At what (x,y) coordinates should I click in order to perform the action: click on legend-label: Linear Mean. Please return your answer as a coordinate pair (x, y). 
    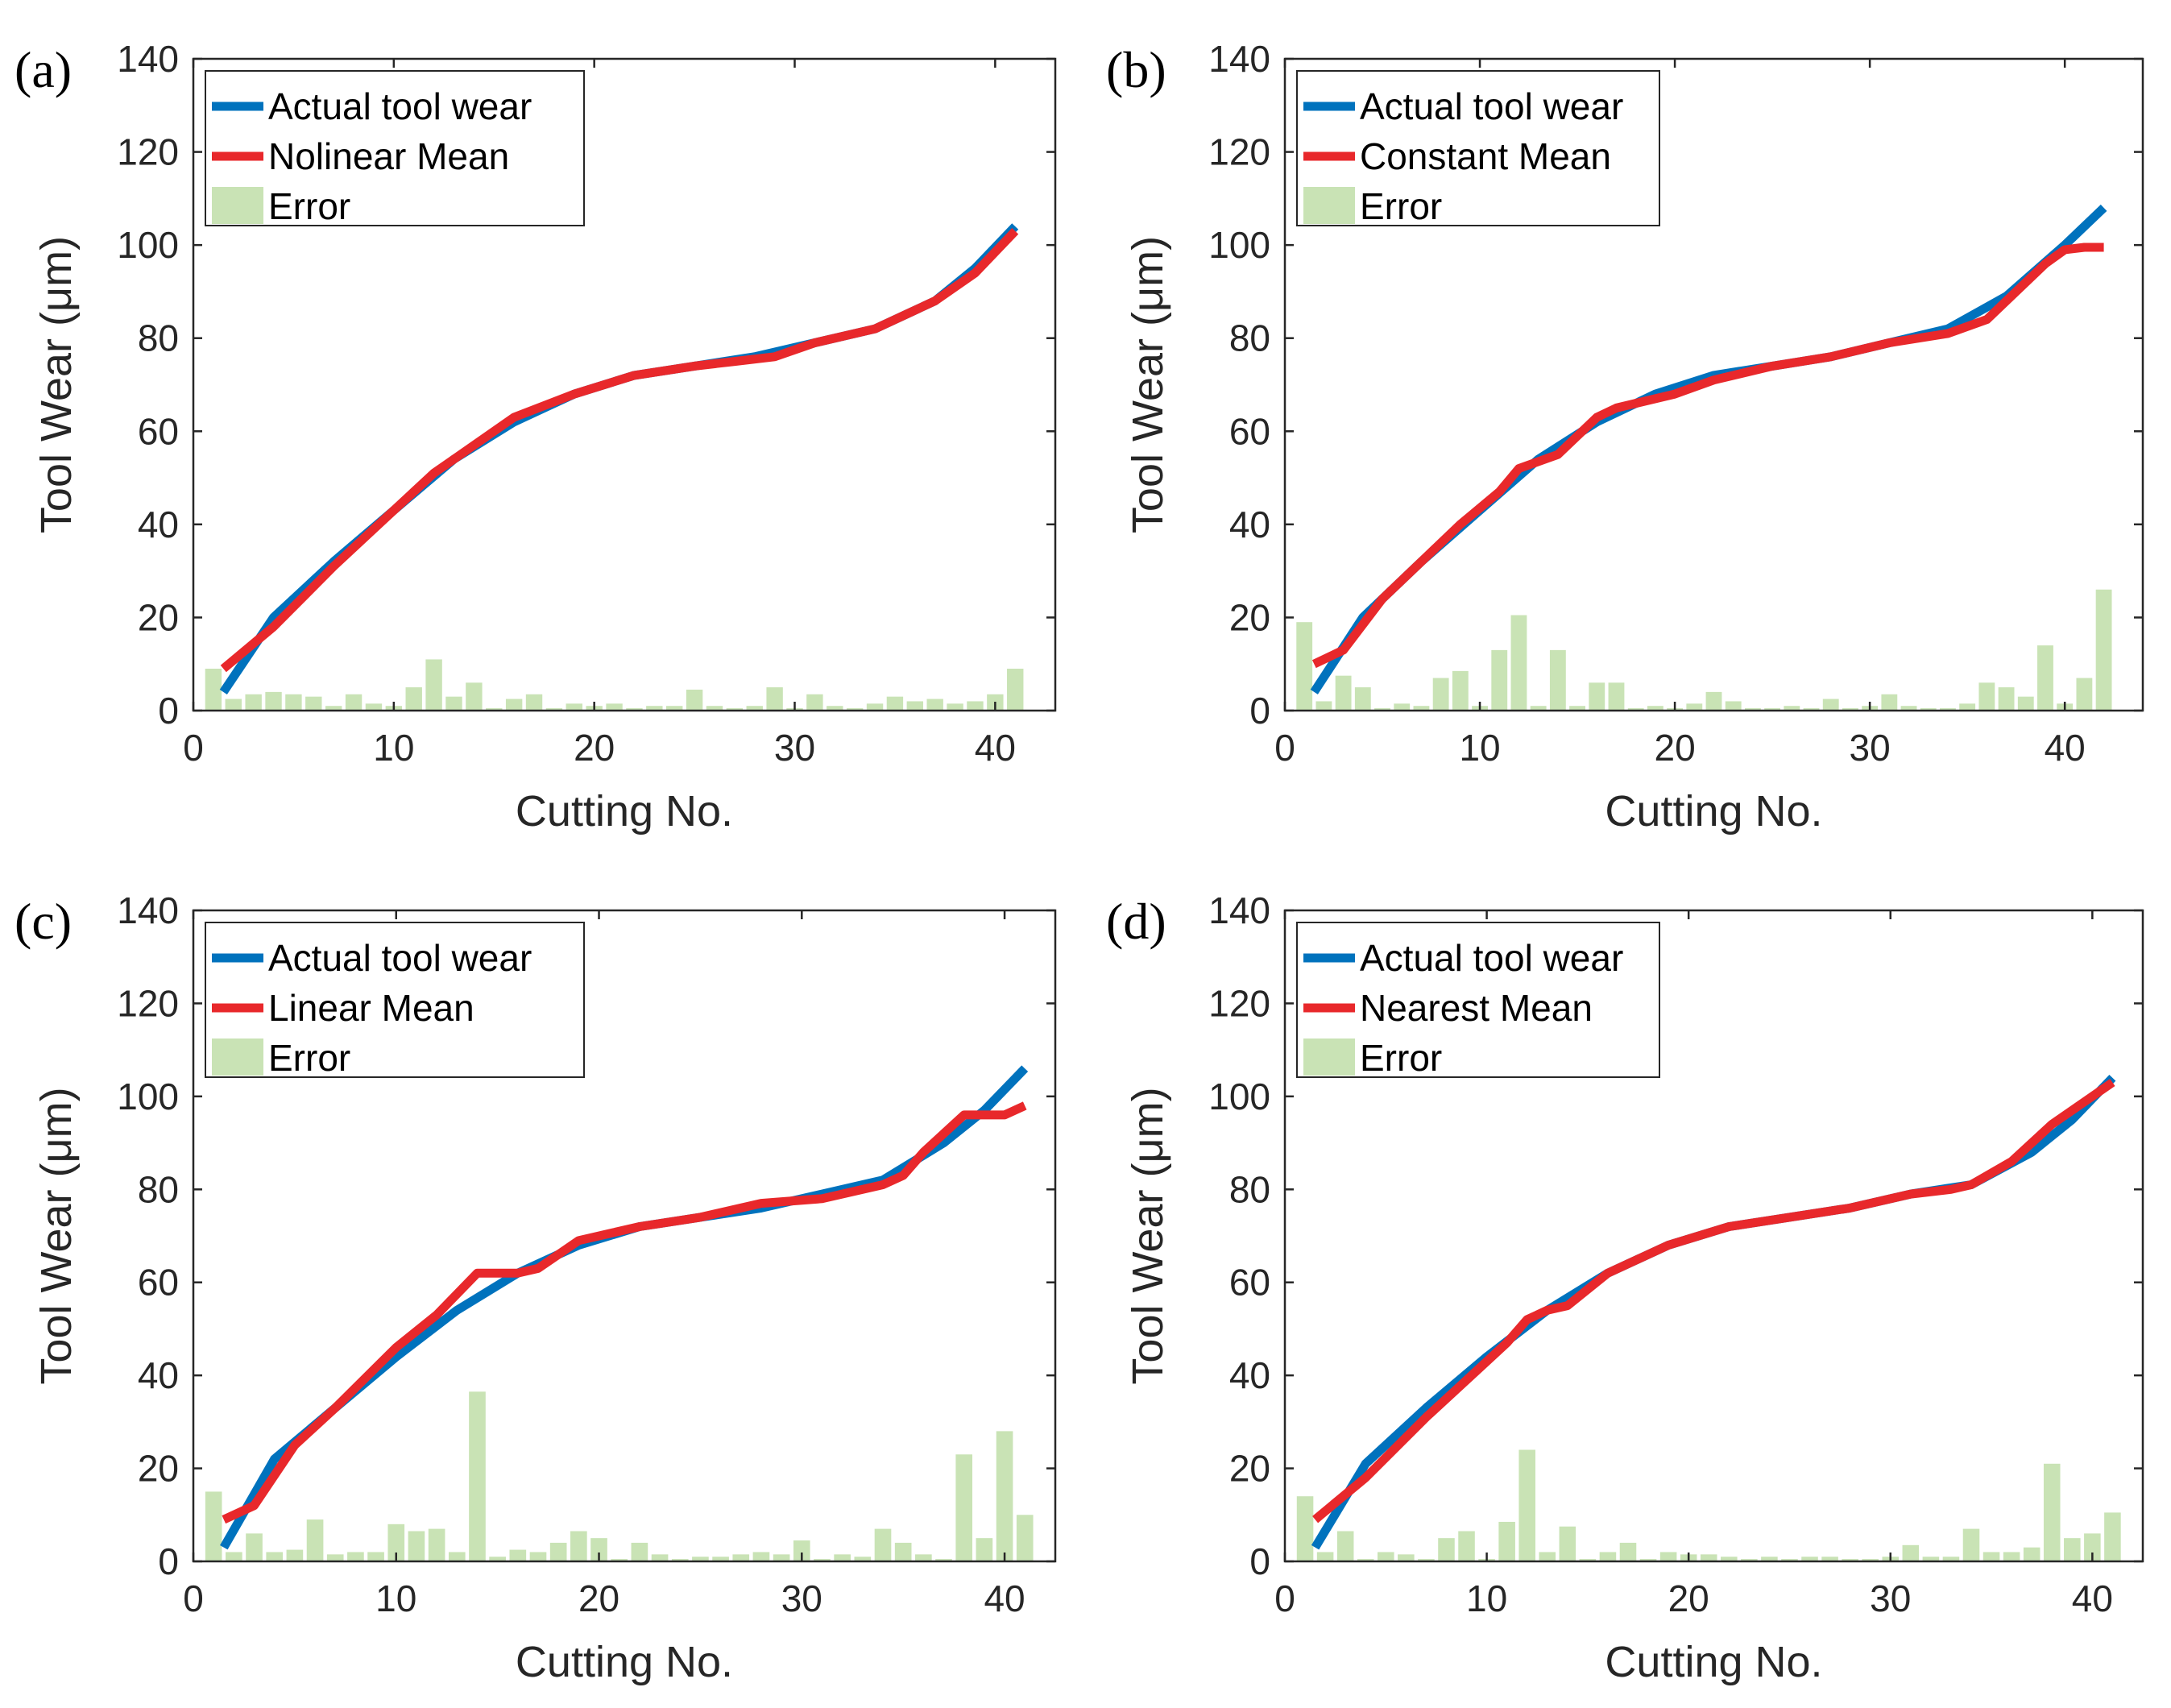
    Looking at the image, I should click on (371, 1008).